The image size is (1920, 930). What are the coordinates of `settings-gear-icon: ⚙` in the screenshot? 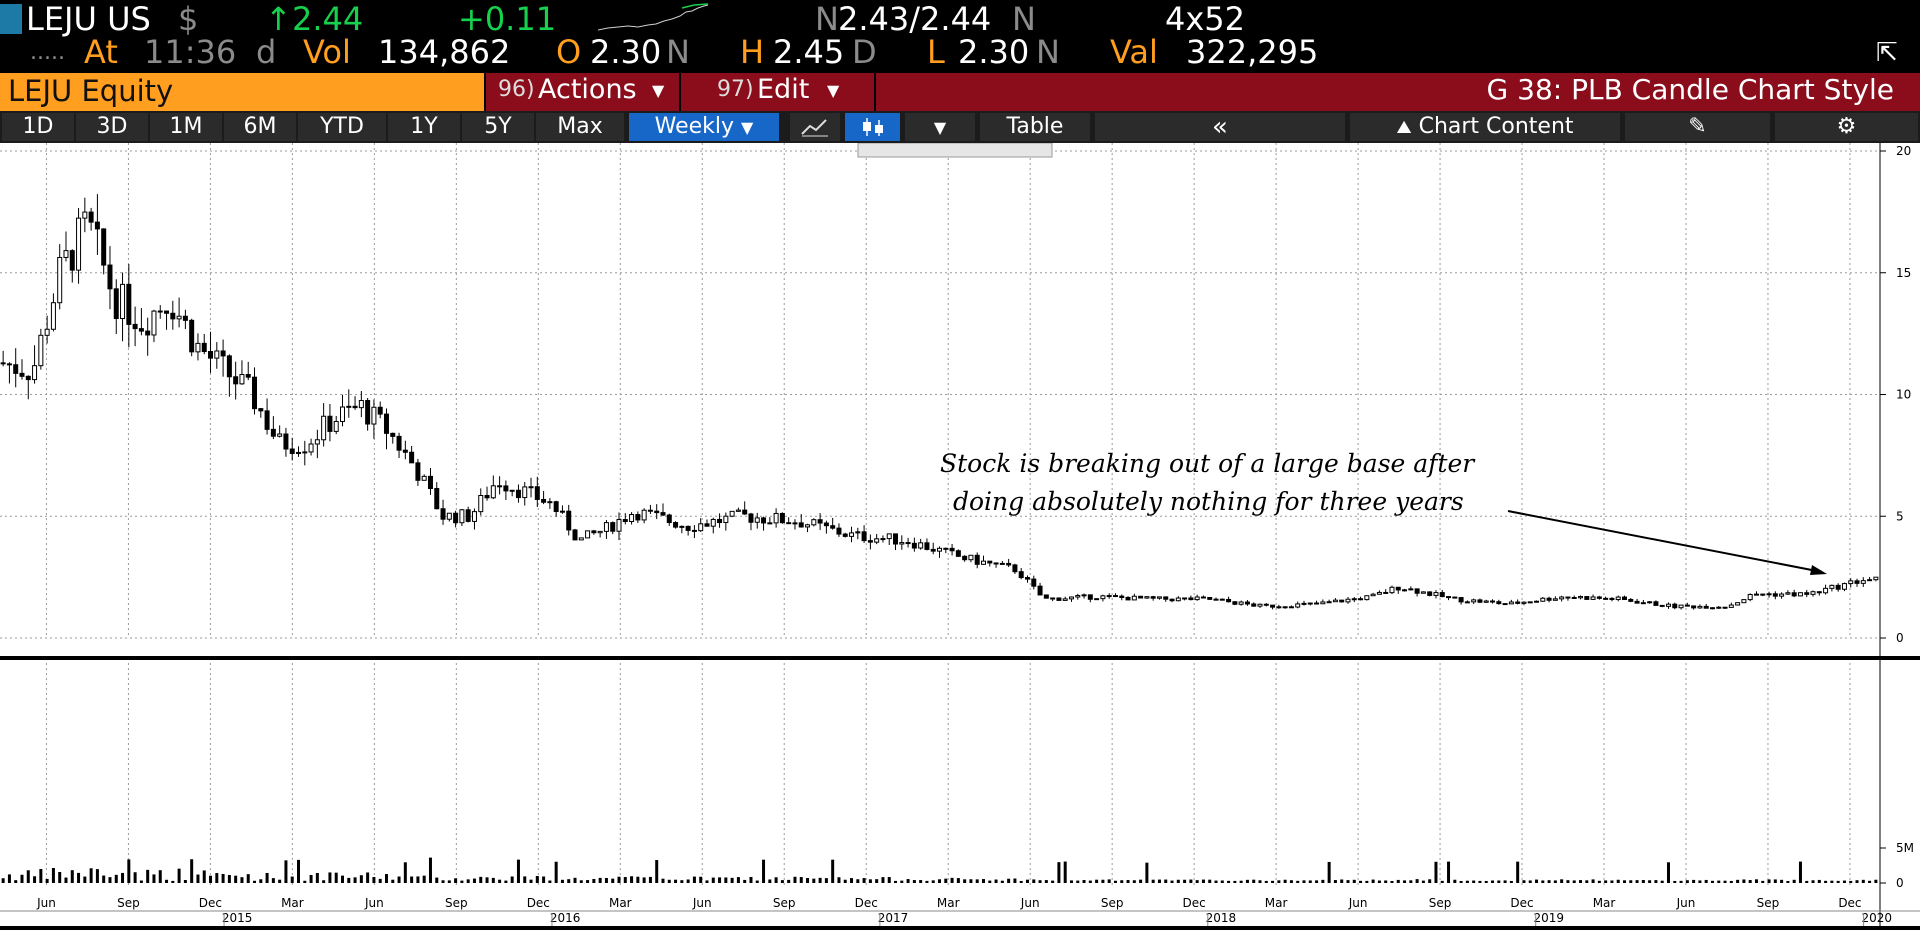 It's located at (1846, 127).